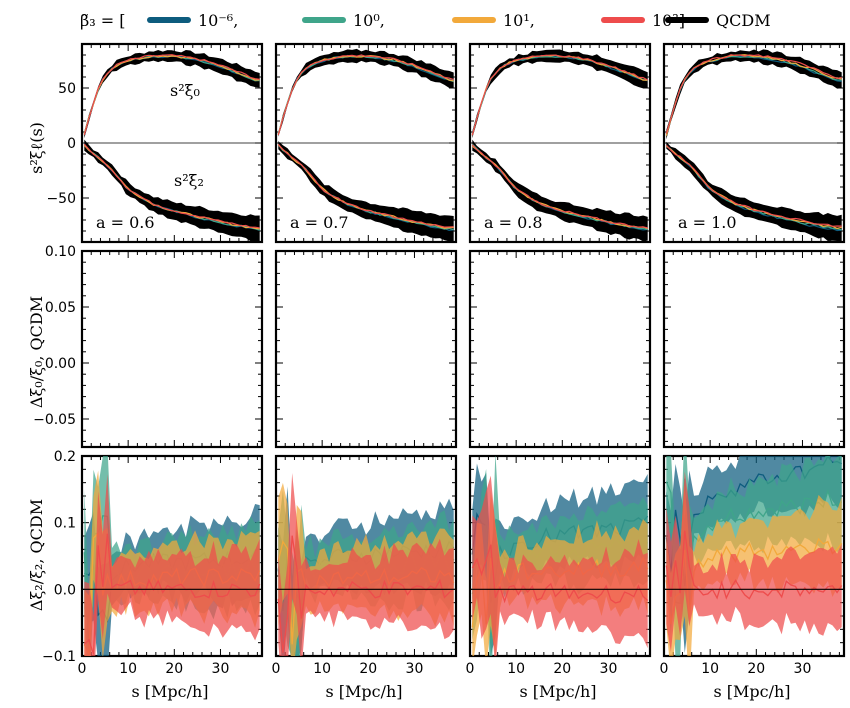 This screenshot has width=850, height=708. Describe the element at coordinates (125, 222) in the screenshot. I see `a-label: a = 0.6` at that location.